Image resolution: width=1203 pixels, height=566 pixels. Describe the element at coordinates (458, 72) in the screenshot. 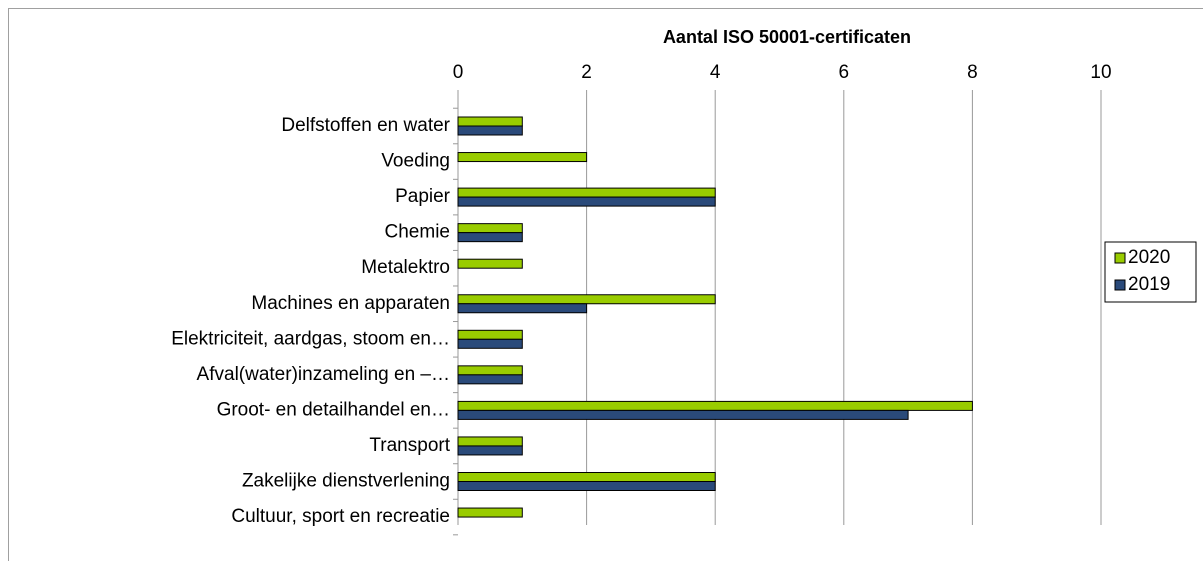

I see `x-tick-label: 0` at that location.